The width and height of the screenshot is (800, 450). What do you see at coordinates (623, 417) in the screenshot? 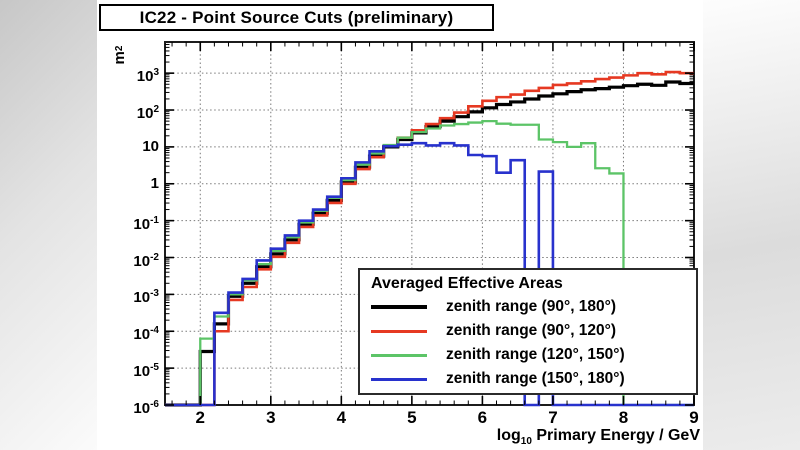
I see `x-tick-label: 8` at bounding box center [623, 417].